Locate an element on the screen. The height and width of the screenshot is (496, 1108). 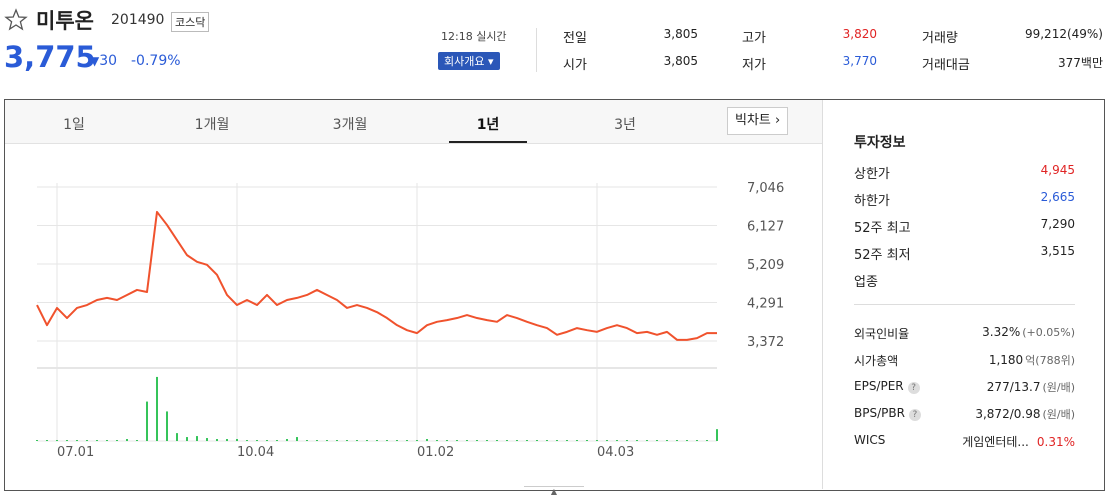
tab: 3개월 is located at coordinates (350, 125).